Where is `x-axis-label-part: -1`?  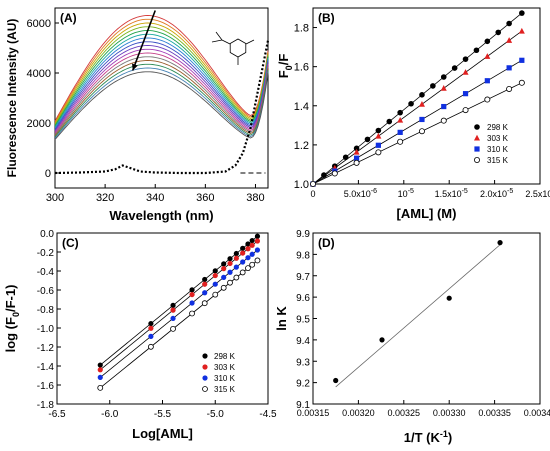 x-axis-label-part: -1 is located at coordinates (444, 434).